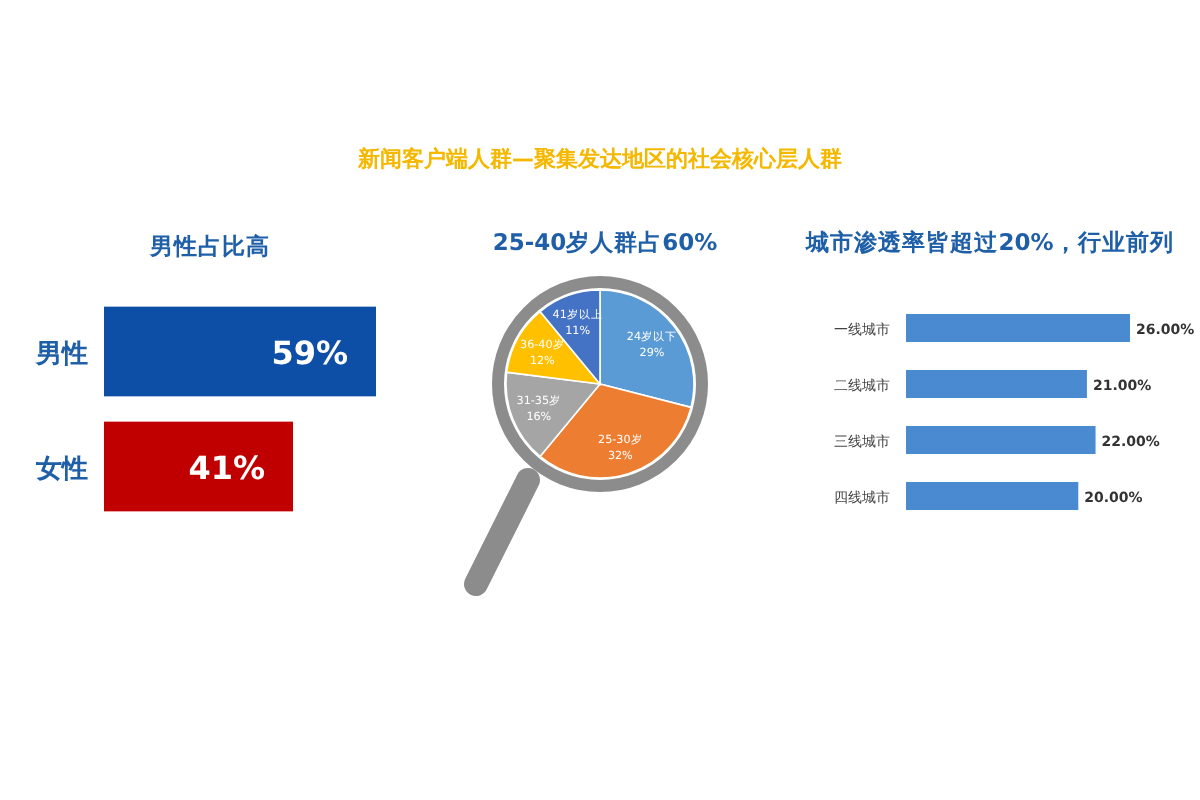 This screenshot has height=800, width=1200. Describe the element at coordinates (605, 242) in the screenshot. I see `chart-title: 25-40岁人群占60%` at that location.